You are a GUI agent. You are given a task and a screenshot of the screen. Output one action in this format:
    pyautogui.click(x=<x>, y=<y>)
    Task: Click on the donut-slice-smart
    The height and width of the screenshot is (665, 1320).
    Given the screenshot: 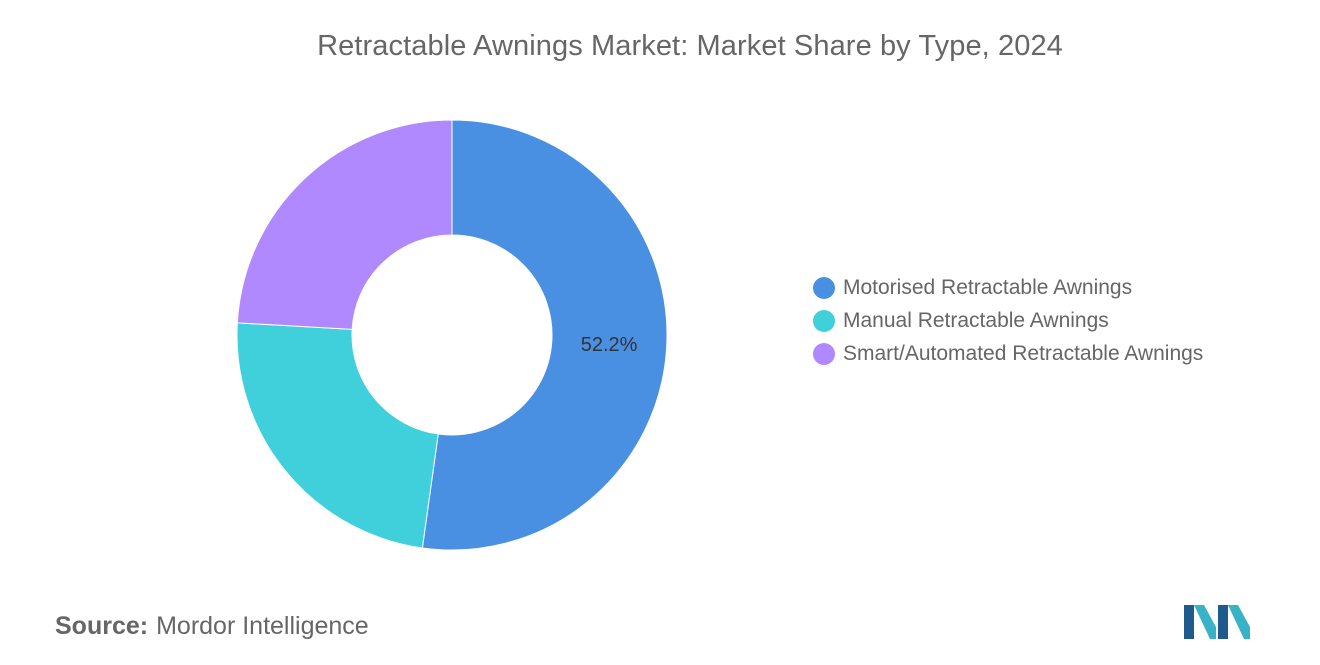 What is the action you would take?
    pyautogui.click(x=344, y=224)
    